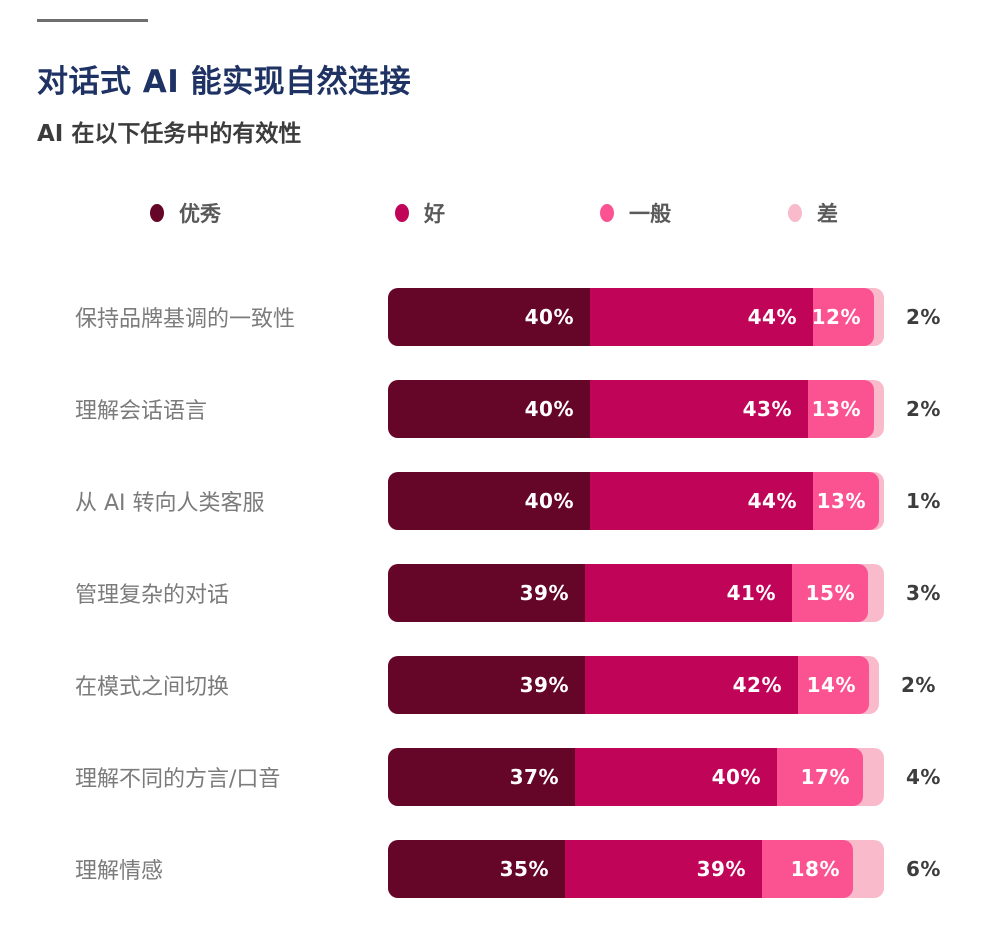  I want to click on category-label: 理解情感, so click(119, 871).